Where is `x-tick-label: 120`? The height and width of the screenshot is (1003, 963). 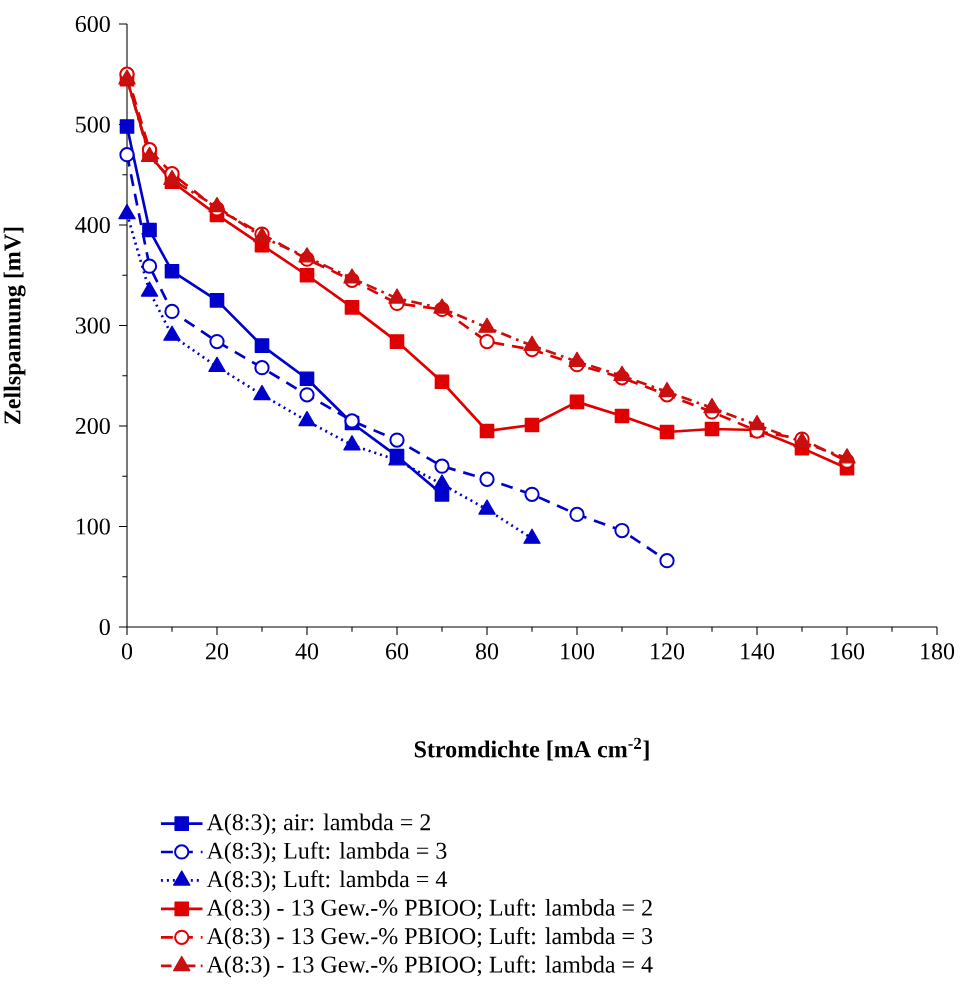 x-tick-label: 120 is located at coordinates (668, 651).